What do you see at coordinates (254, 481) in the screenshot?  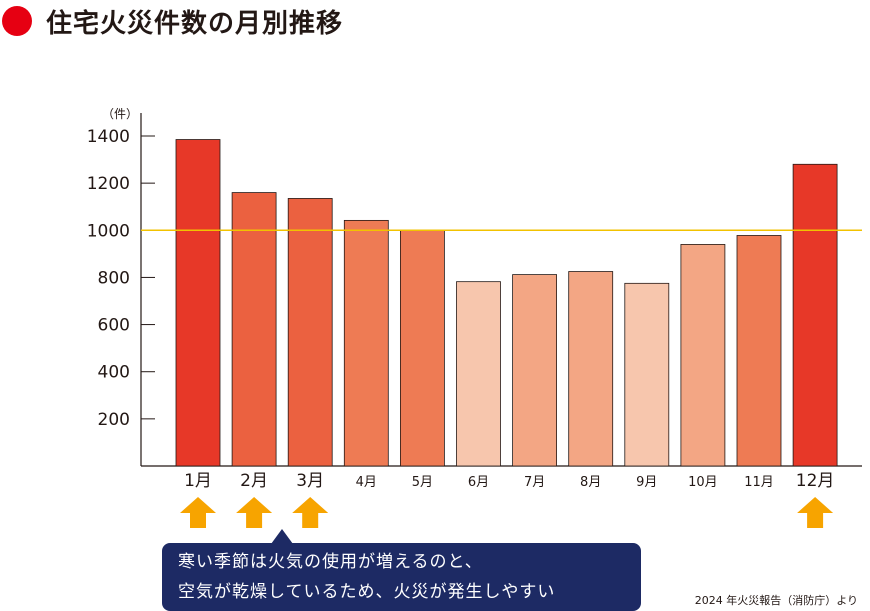 I see `x-tick-label: 2月` at bounding box center [254, 481].